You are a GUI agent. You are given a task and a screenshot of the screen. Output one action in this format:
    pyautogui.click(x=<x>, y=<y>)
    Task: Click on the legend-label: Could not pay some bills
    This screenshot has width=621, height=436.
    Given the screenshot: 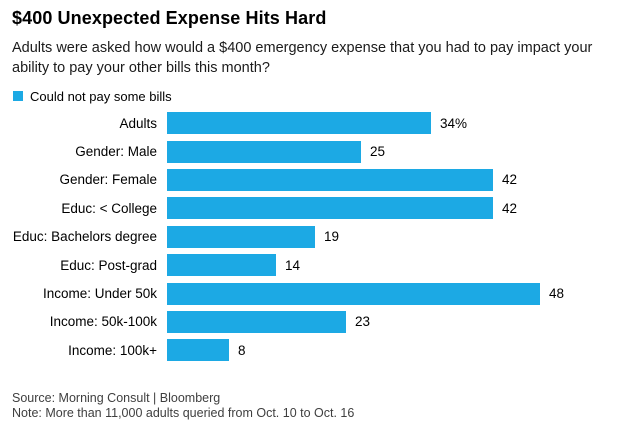 What is the action you would take?
    pyautogui.click(x=101, y=96)
    